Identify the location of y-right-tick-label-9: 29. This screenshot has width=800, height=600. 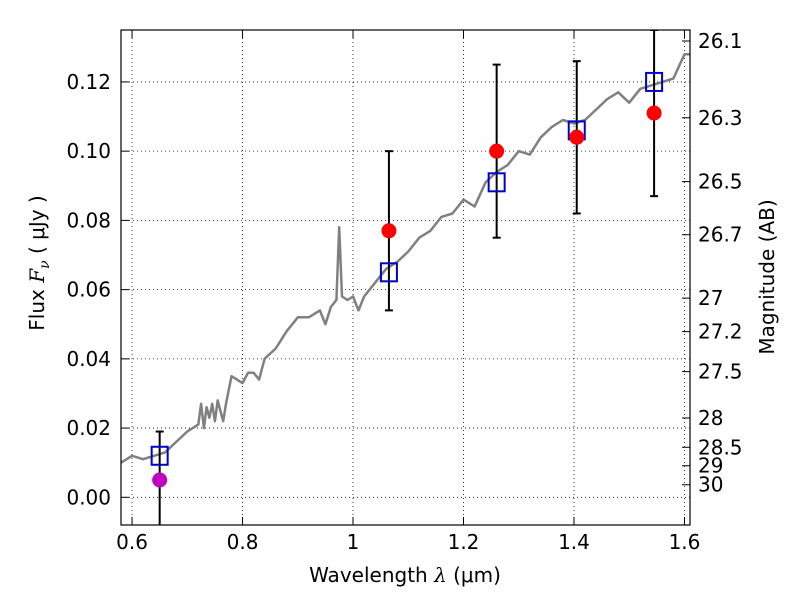
(710, 466).